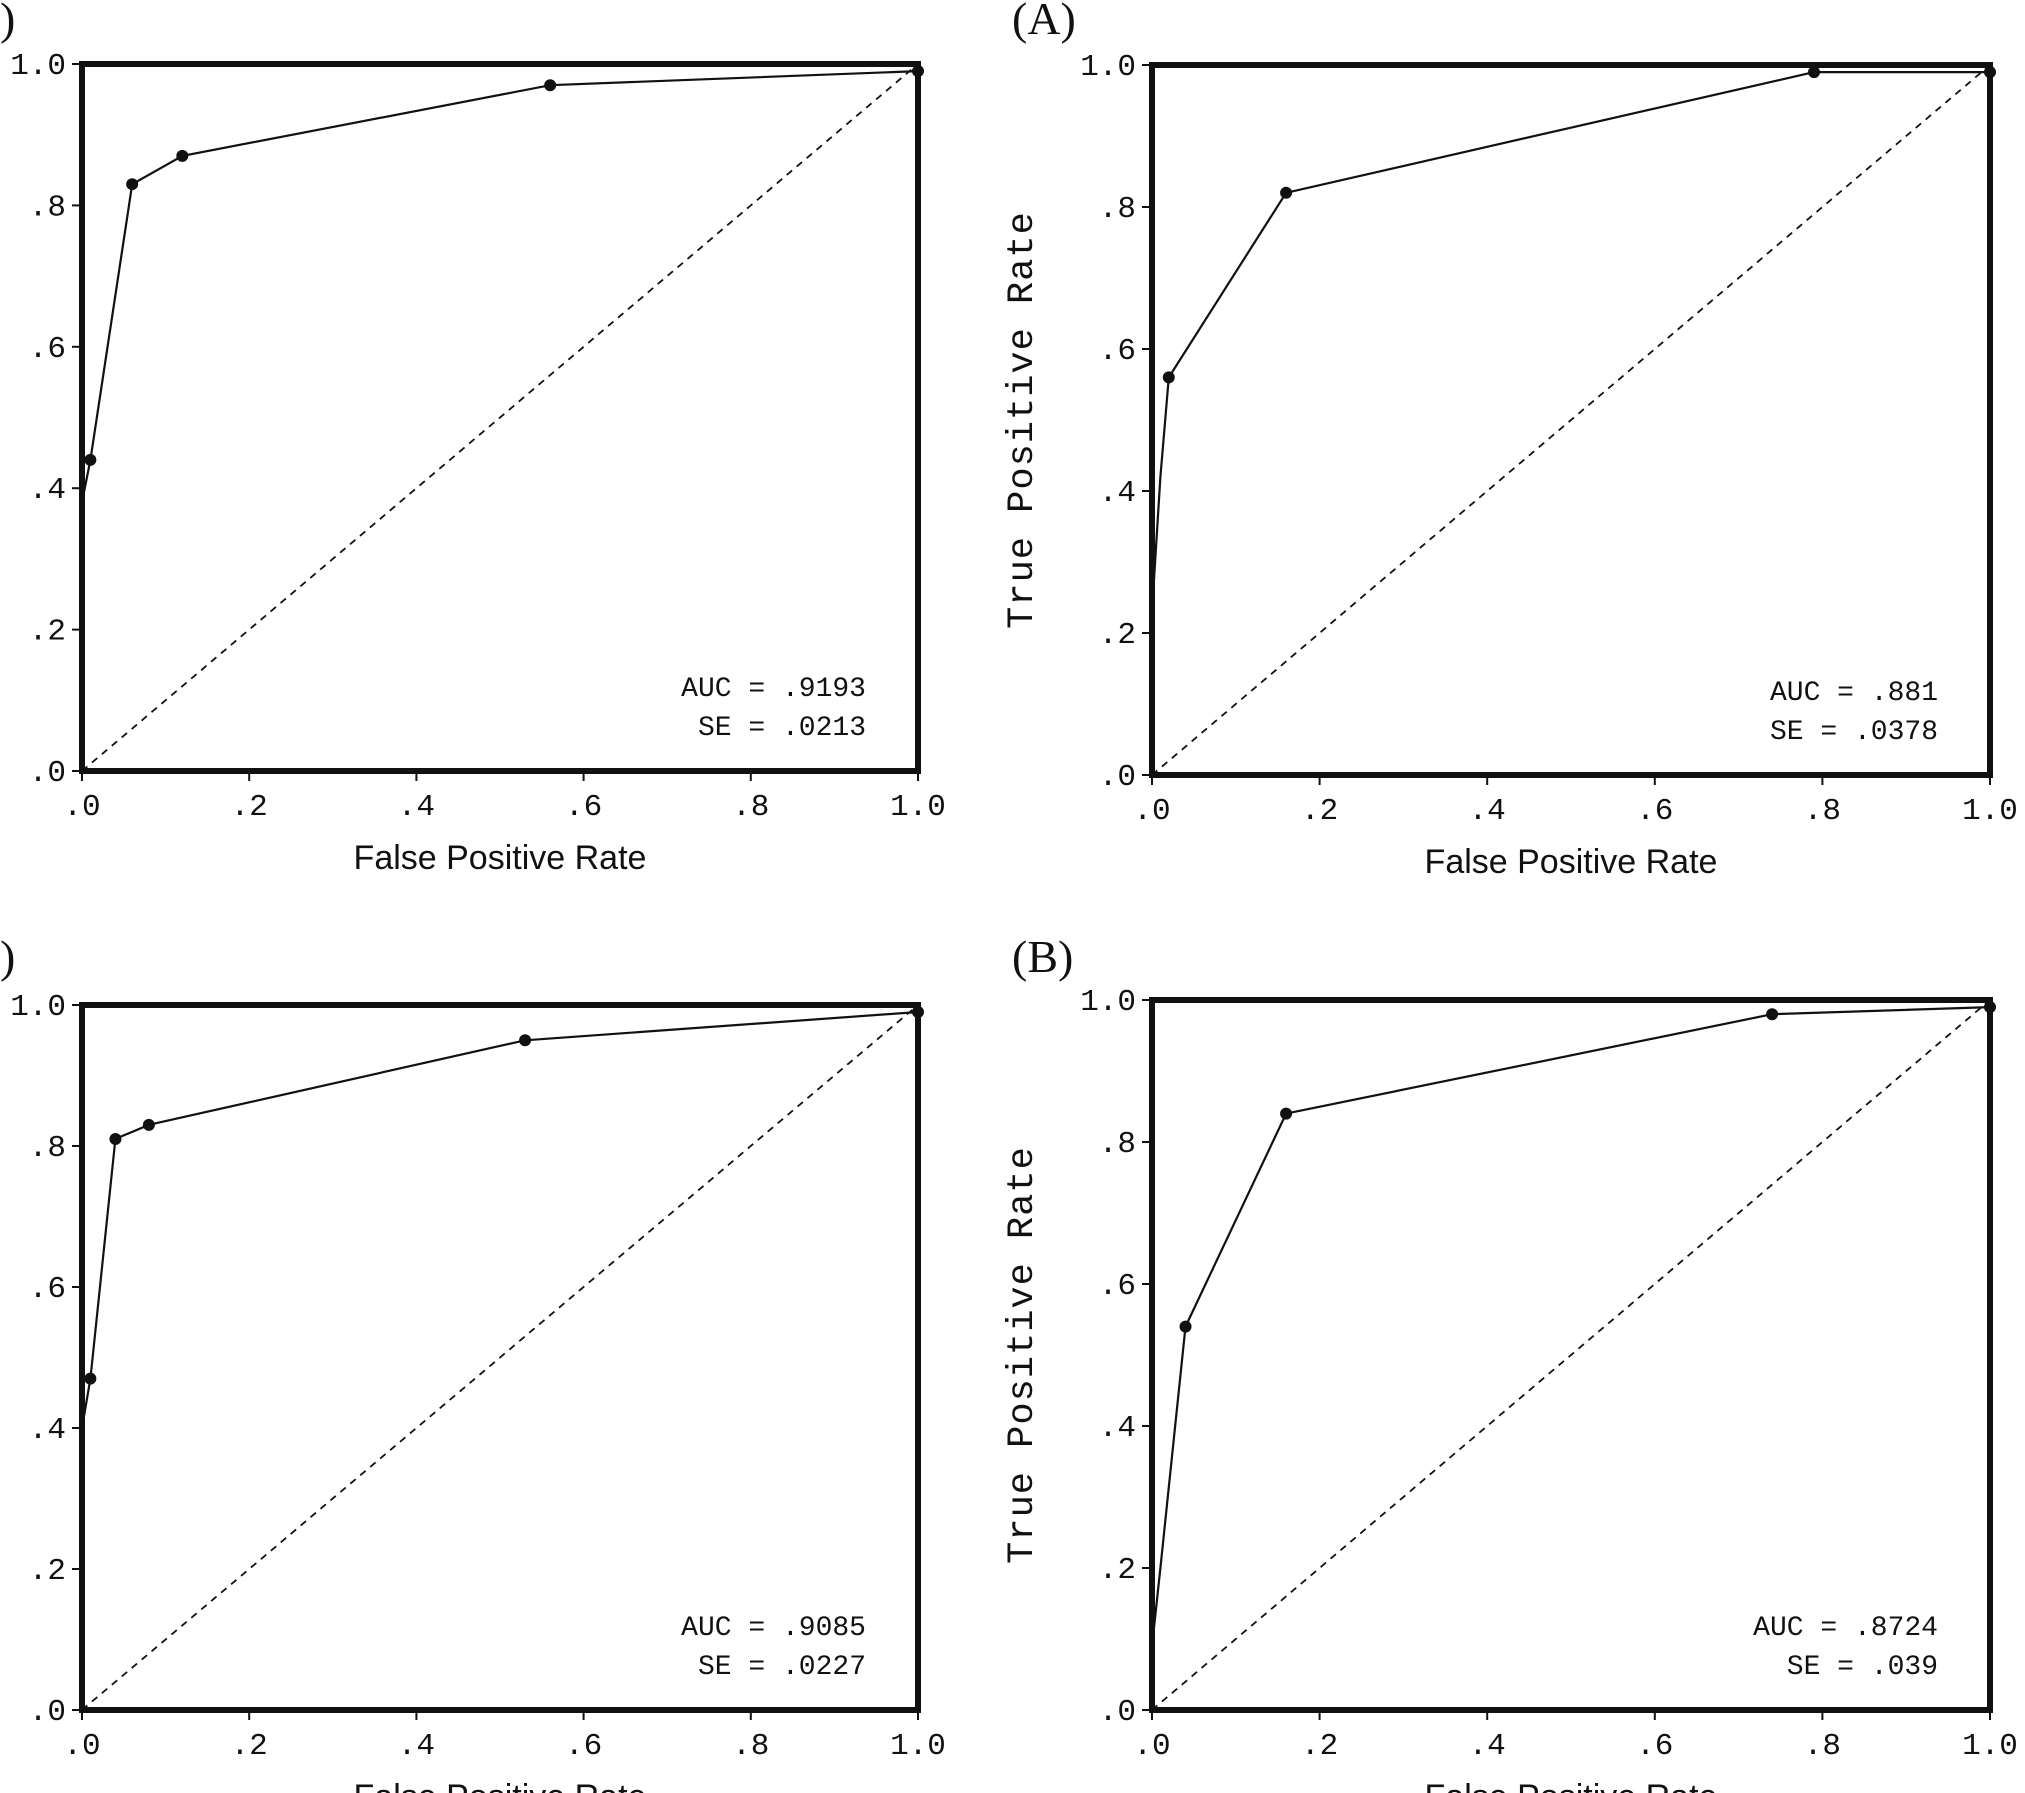  Describe the element at coordinates (782, 1667) in the screenshot. I see `se-annotation: SE = .0227` at that location.